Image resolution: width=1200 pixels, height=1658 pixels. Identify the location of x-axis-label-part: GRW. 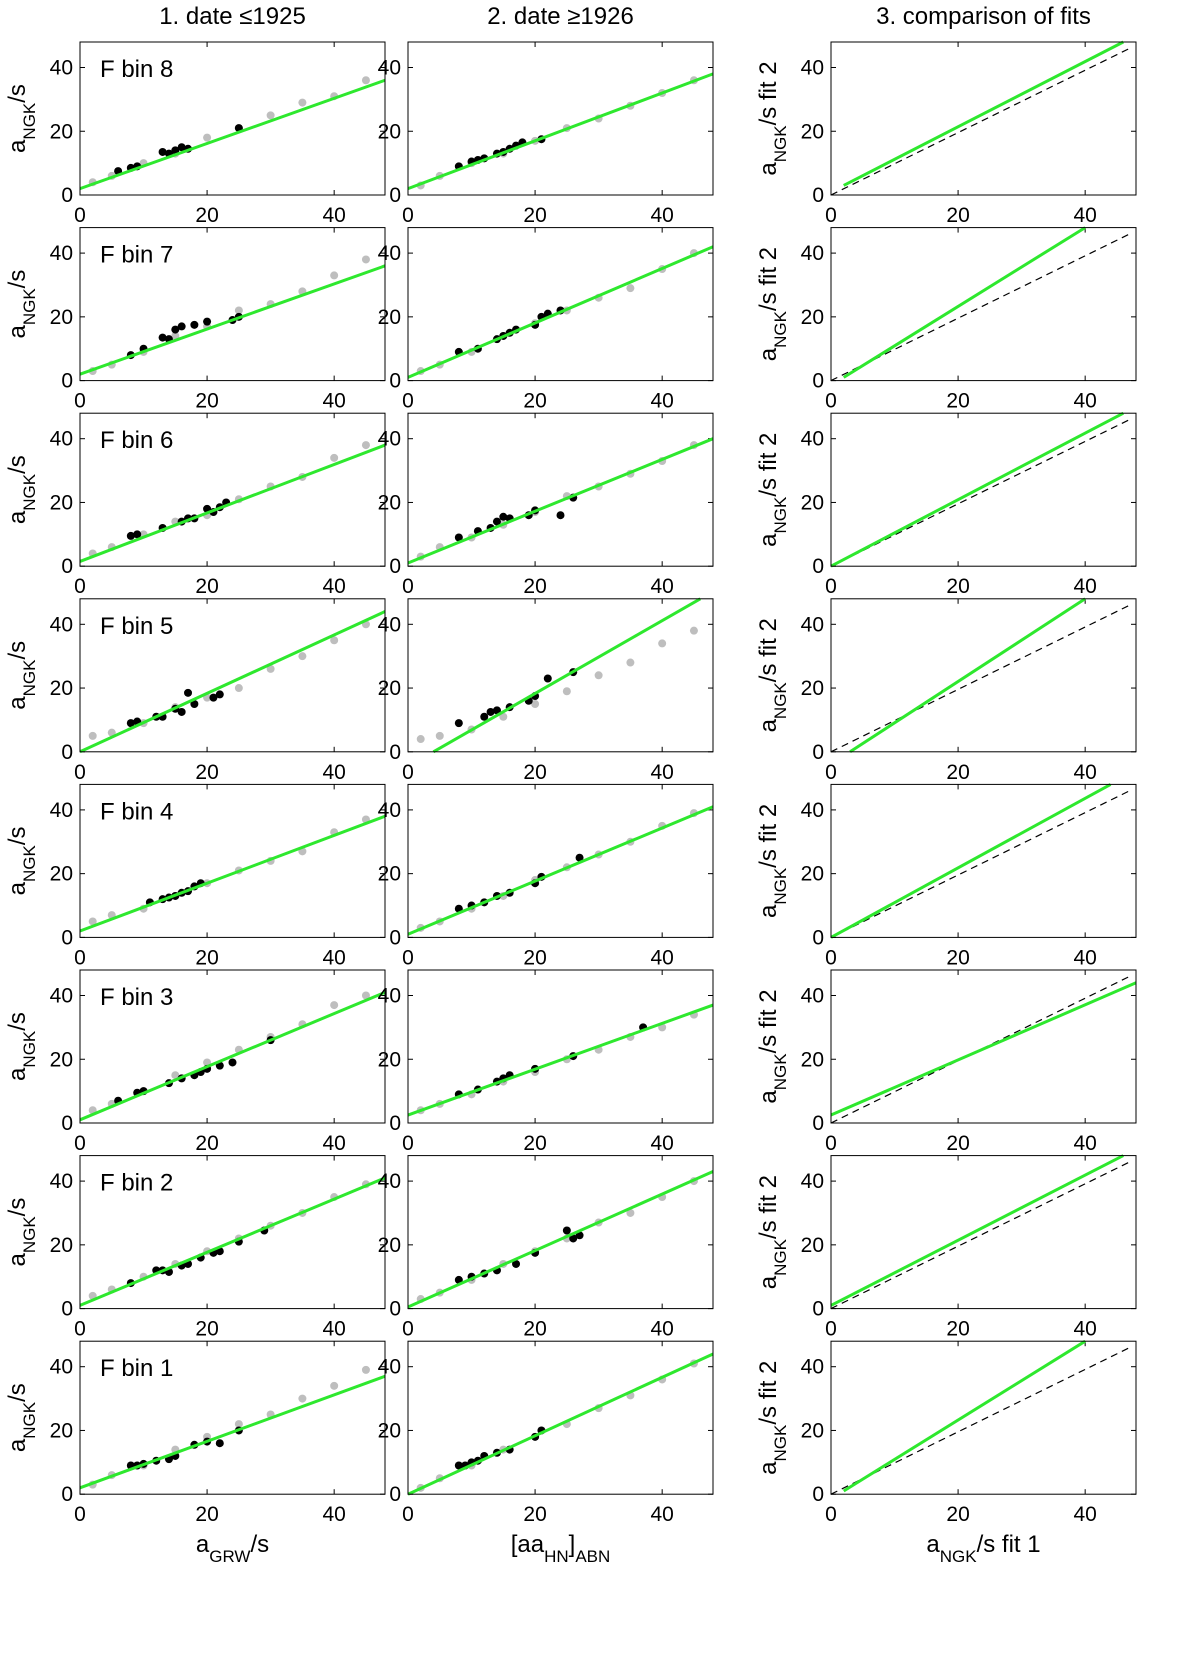
(229, 1556).